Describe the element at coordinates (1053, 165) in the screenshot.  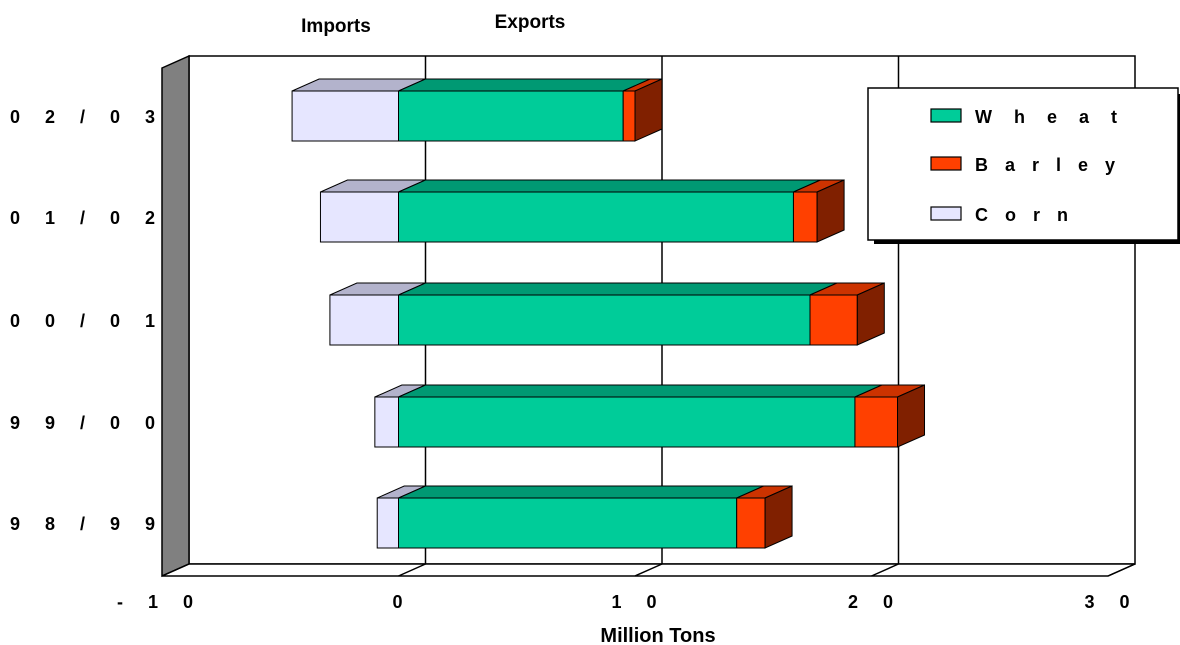
I see `legend-label-barley: Barley` at that location.